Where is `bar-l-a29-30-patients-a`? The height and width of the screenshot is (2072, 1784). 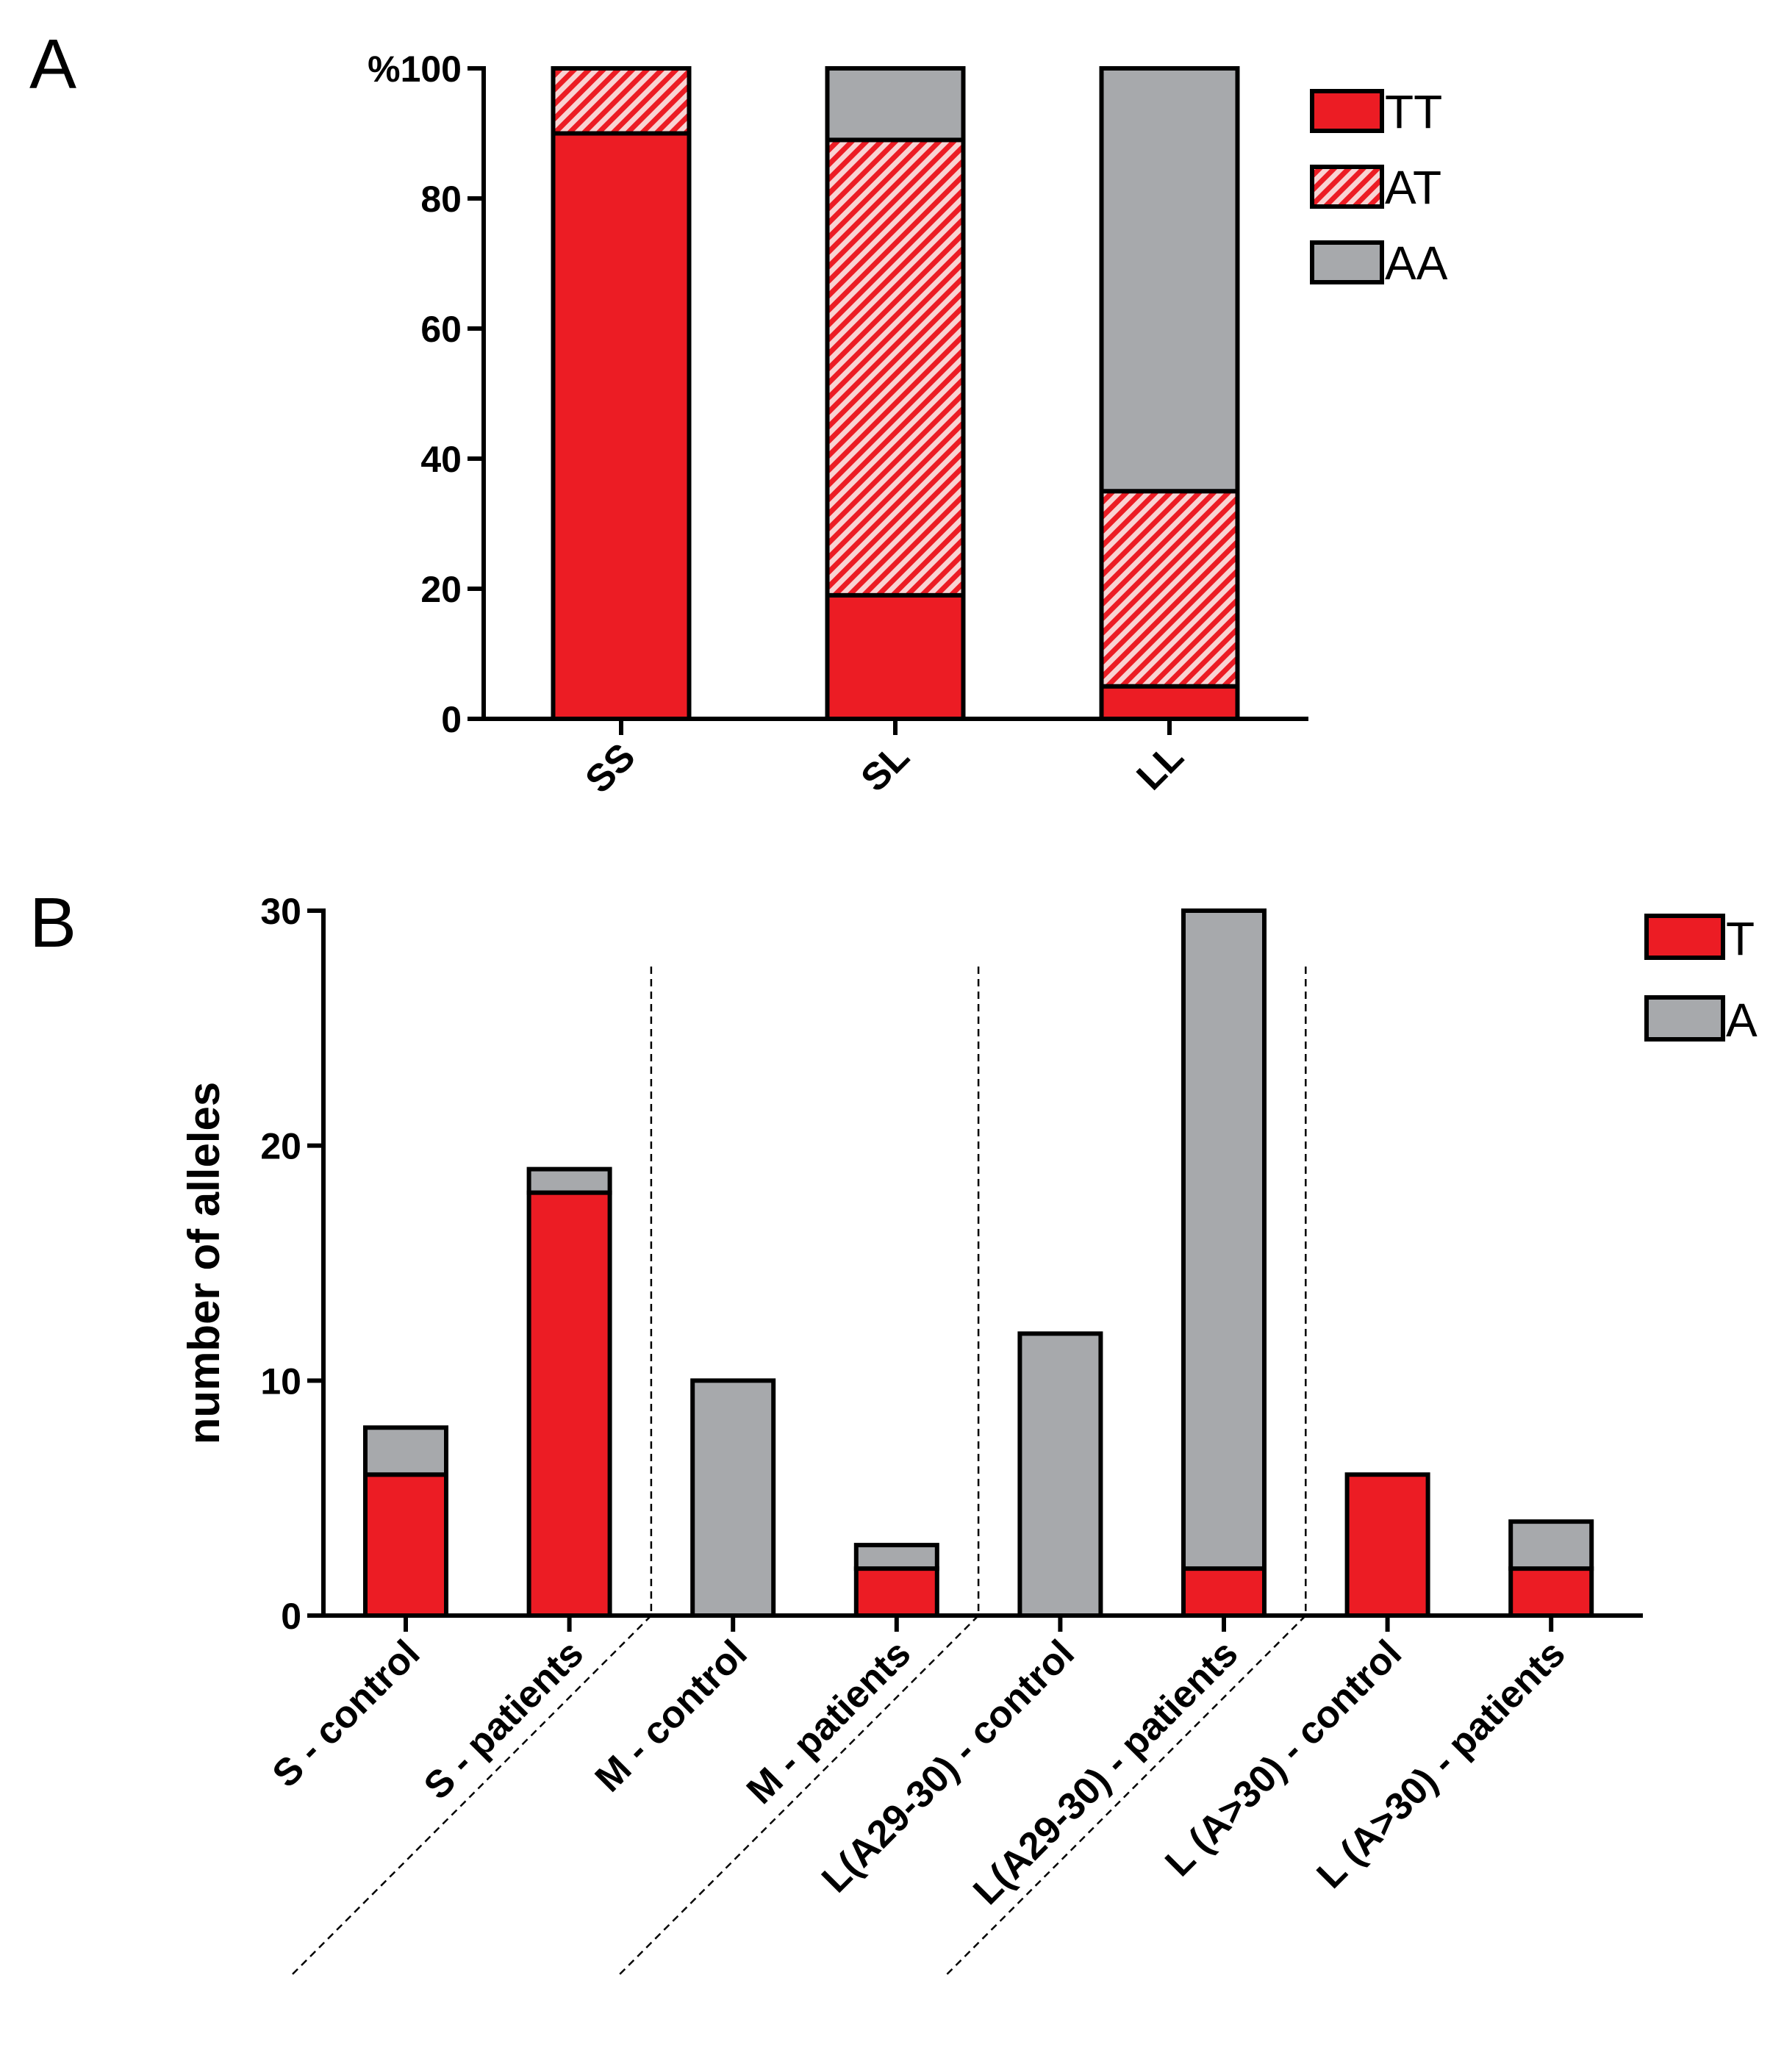
bar-l-a29-30-patients-a is located at coordinates (1224, 1239).